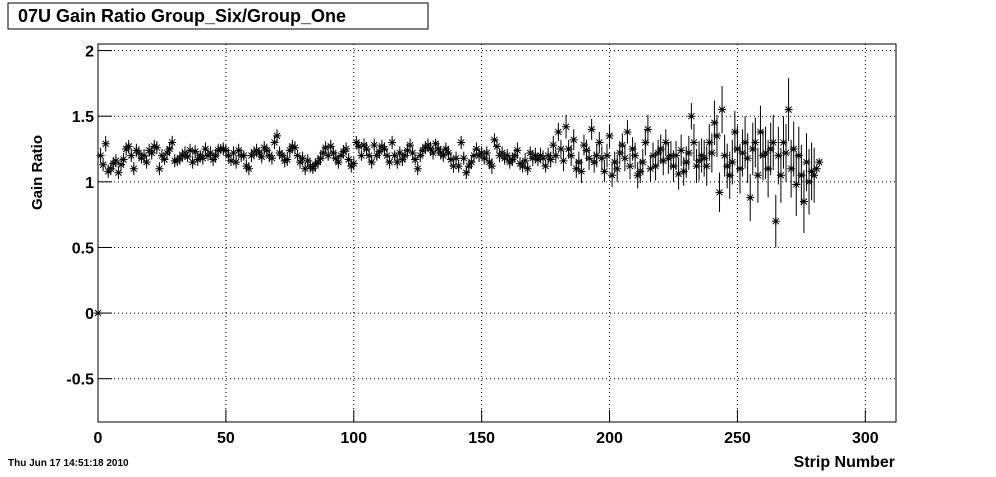 Image resolution: width=996 pixels, height=477 pixels. Describe the element at coordinates (226, 438) in the screenshot. I see `x-tick-label: 50` at that location.